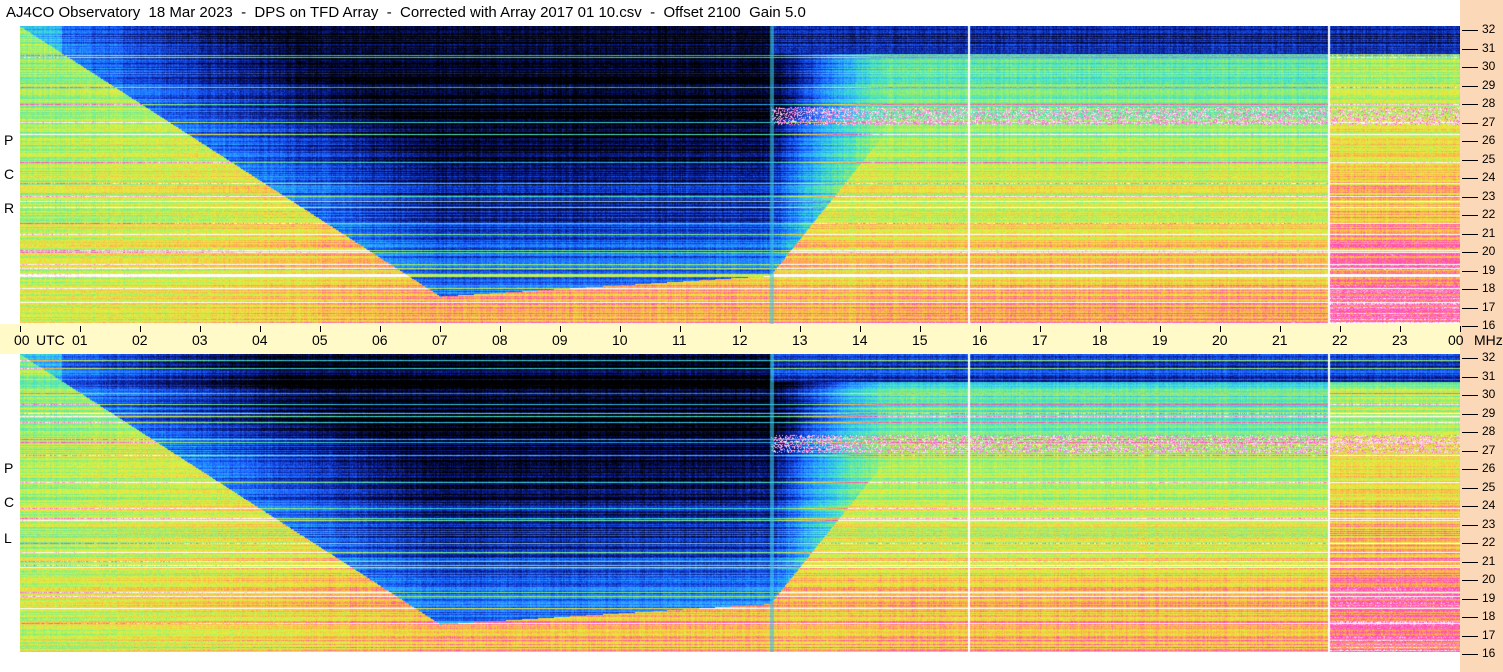 Image resolution: width=1503 pixels, height=672 pixels. What do you see at coordinates (980, 340) in the screenshot?
I see `hour-label-16: 16` at bounding box center [980, 340].